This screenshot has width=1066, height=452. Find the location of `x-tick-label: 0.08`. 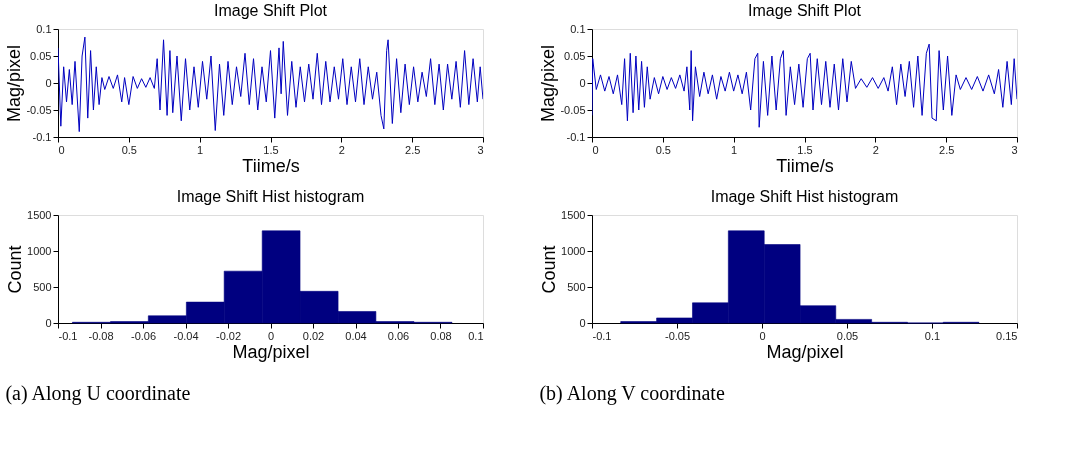

x-tick-label: 0.08 is located at coordinates (441, 335).